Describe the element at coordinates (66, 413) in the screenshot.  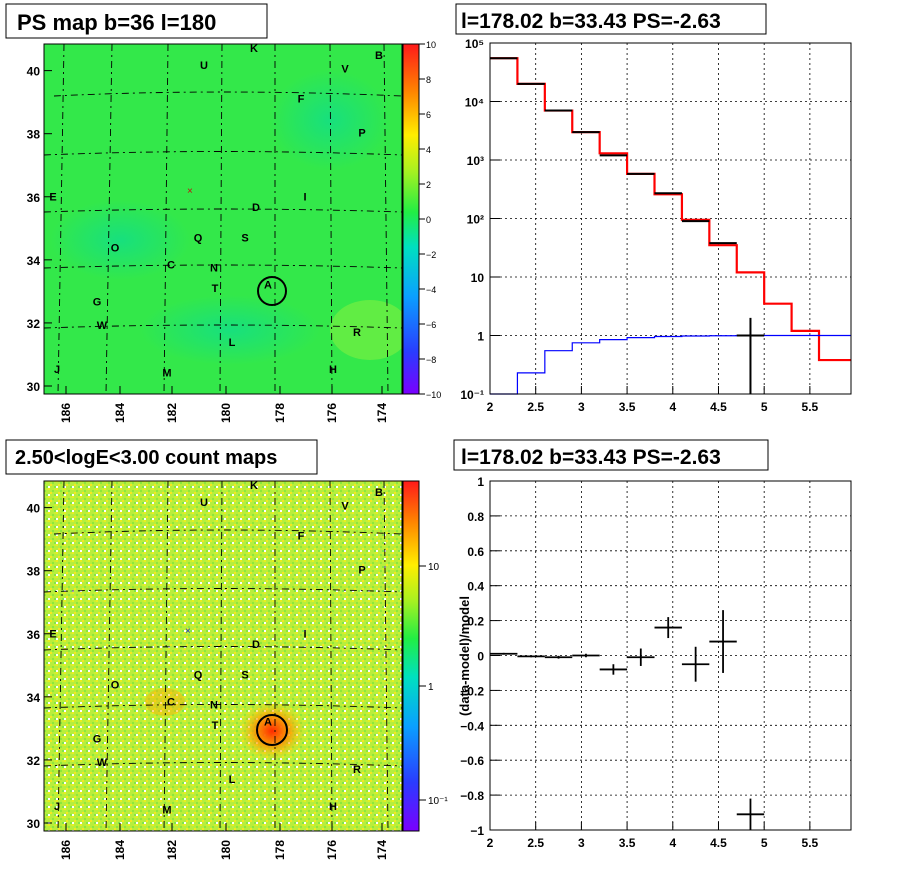
I see `ps-map-x-tick-label: 186` at that location.